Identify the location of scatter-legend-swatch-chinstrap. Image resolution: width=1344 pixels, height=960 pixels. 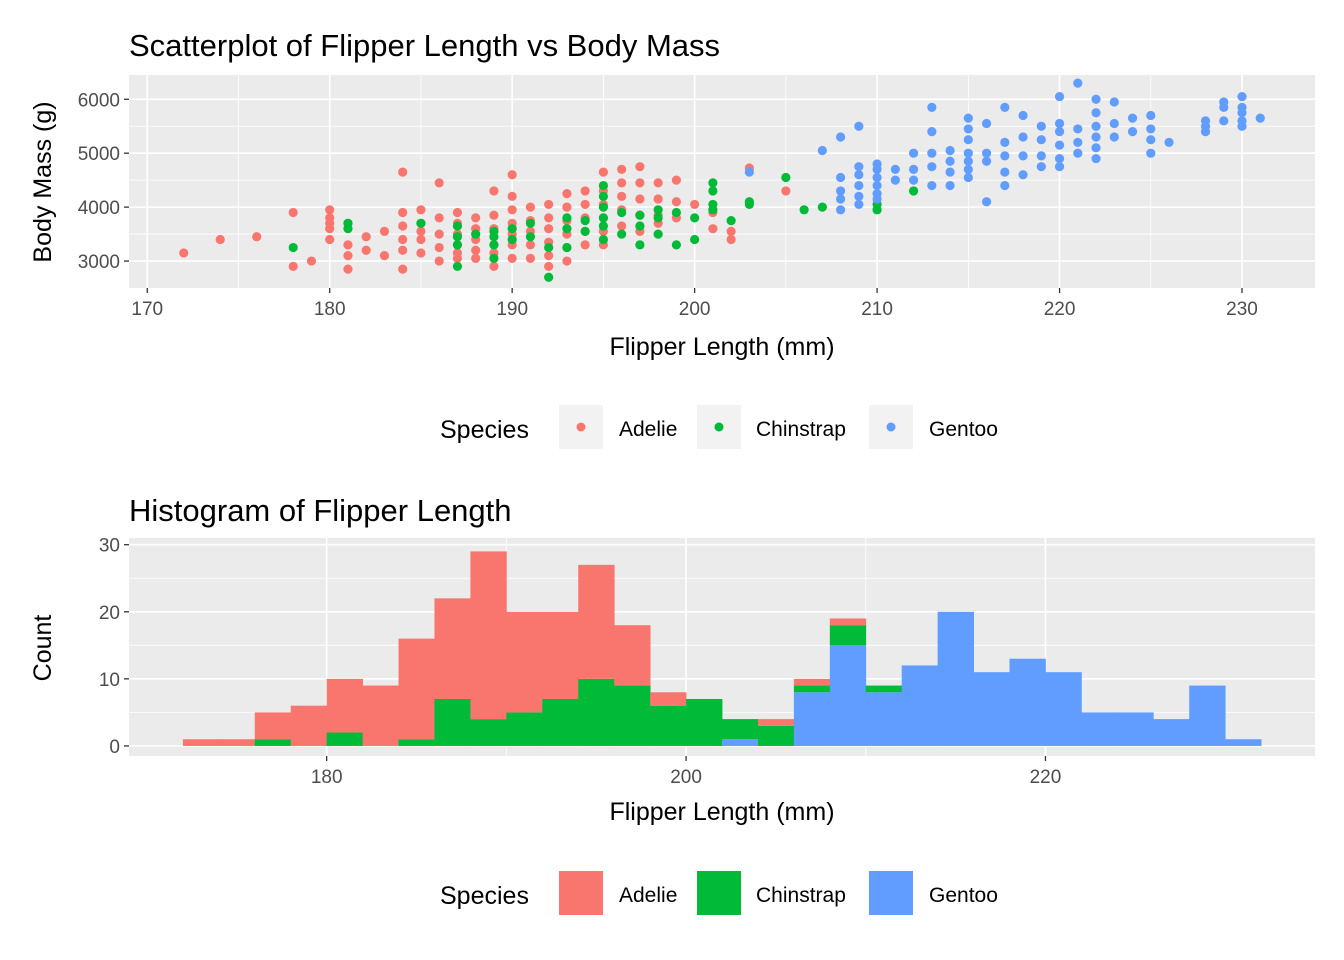
(719, 427).